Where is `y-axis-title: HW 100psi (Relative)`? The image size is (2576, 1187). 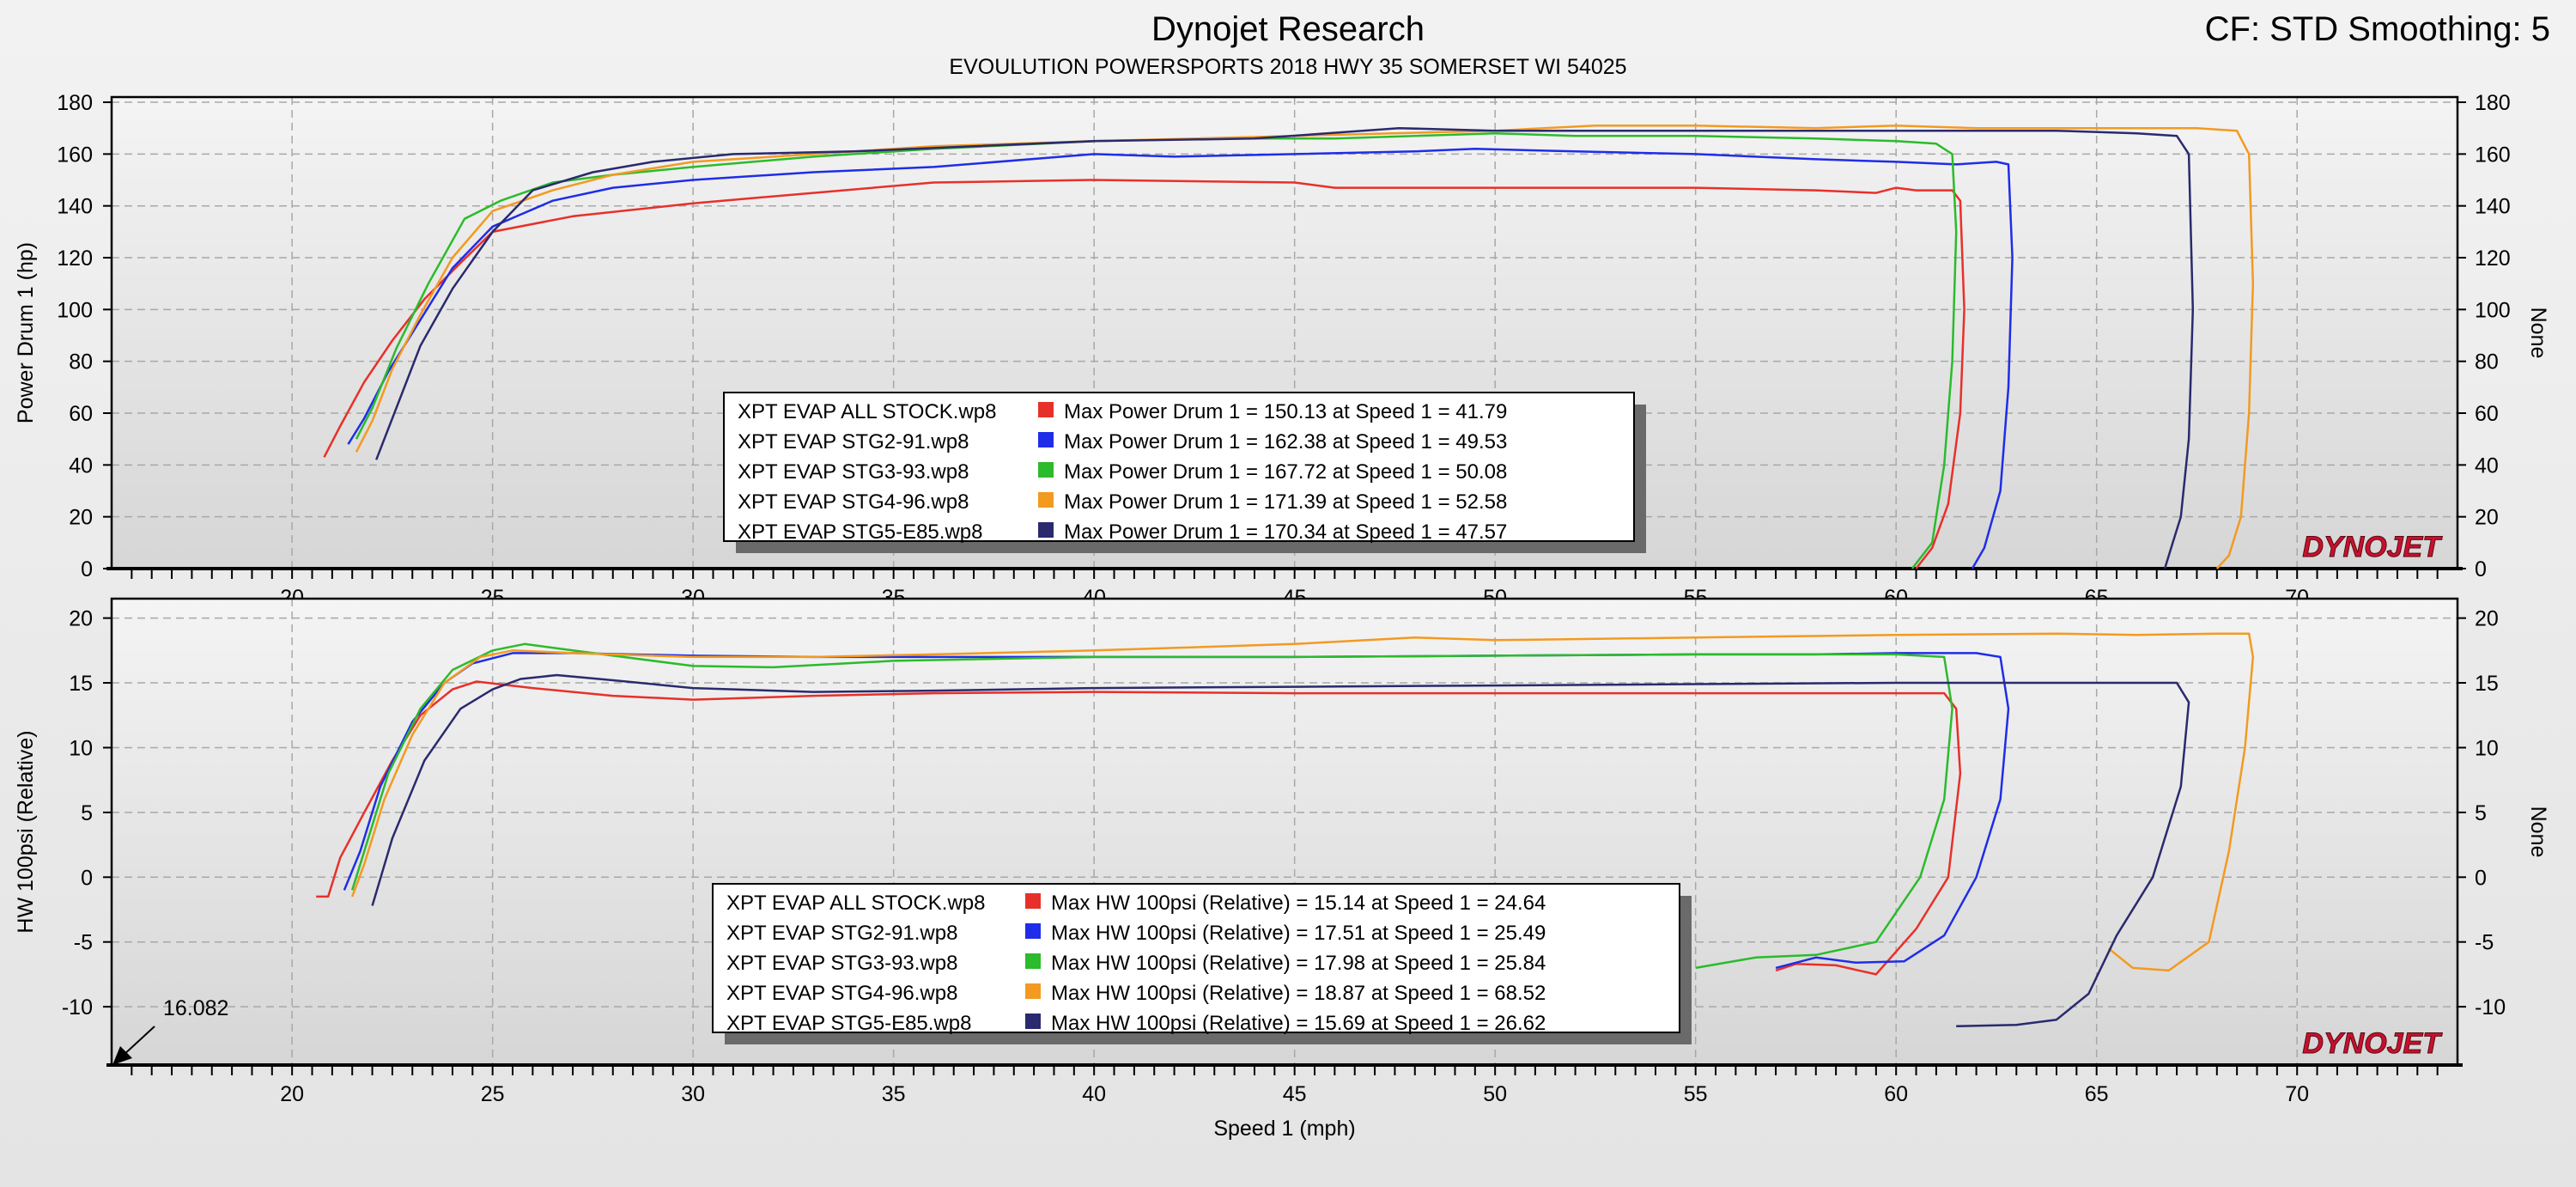 y-axis-title: HW 100psi (Relative) is located at coordinates (26, 831).